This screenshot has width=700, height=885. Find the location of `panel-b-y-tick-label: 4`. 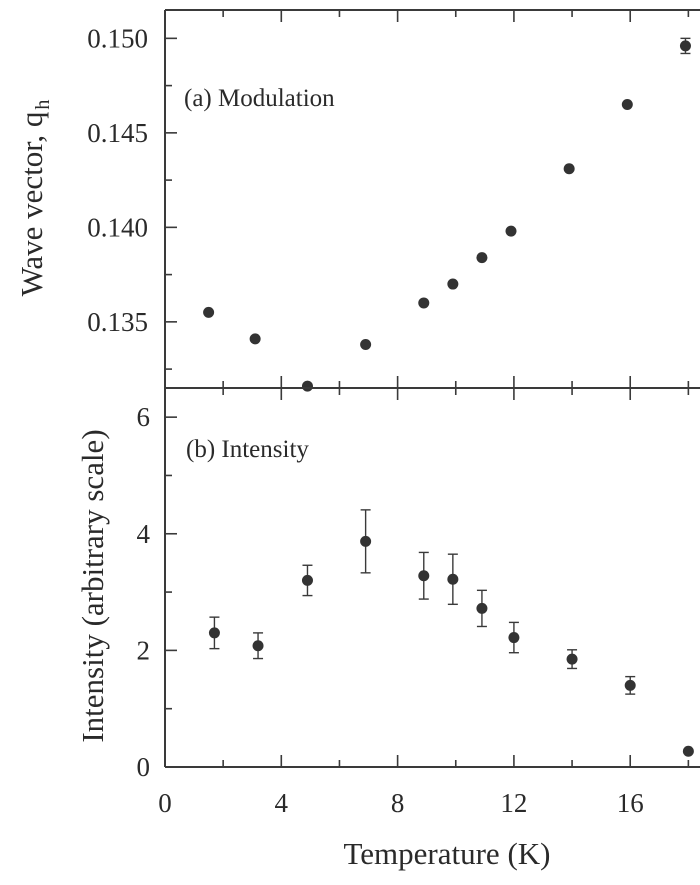

panel-b-y-tick-label: 4 is located at coordinates (144, 534).